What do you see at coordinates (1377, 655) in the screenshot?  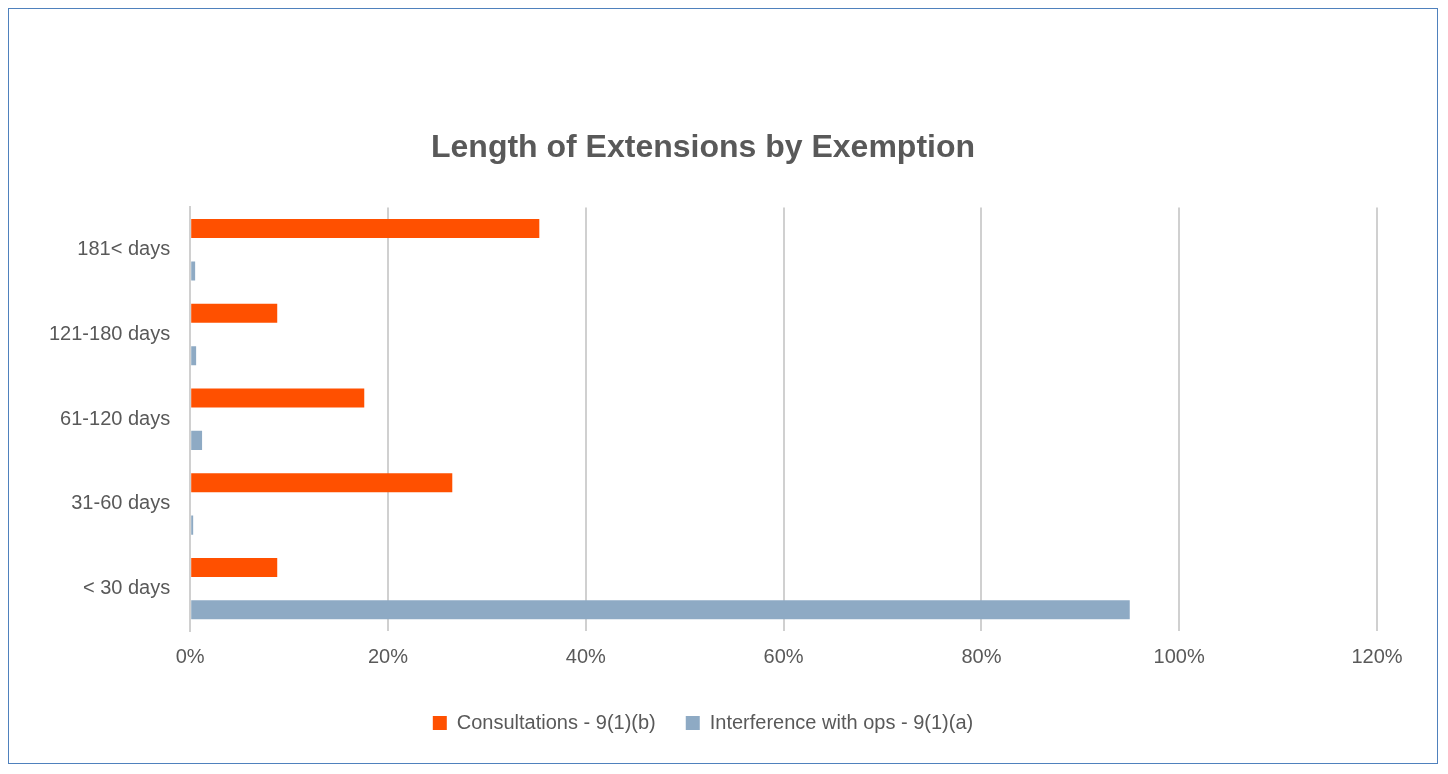 I see `x-tick-label: 120%` at bounding box center [1377, 655].